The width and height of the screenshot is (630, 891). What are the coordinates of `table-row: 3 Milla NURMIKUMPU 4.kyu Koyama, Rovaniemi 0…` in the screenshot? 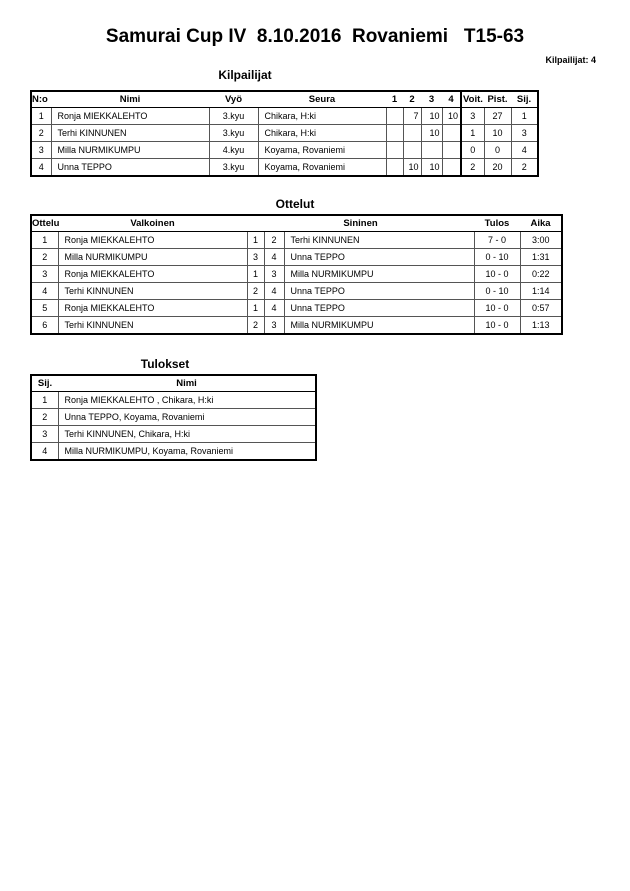 It's located at (284, 150).